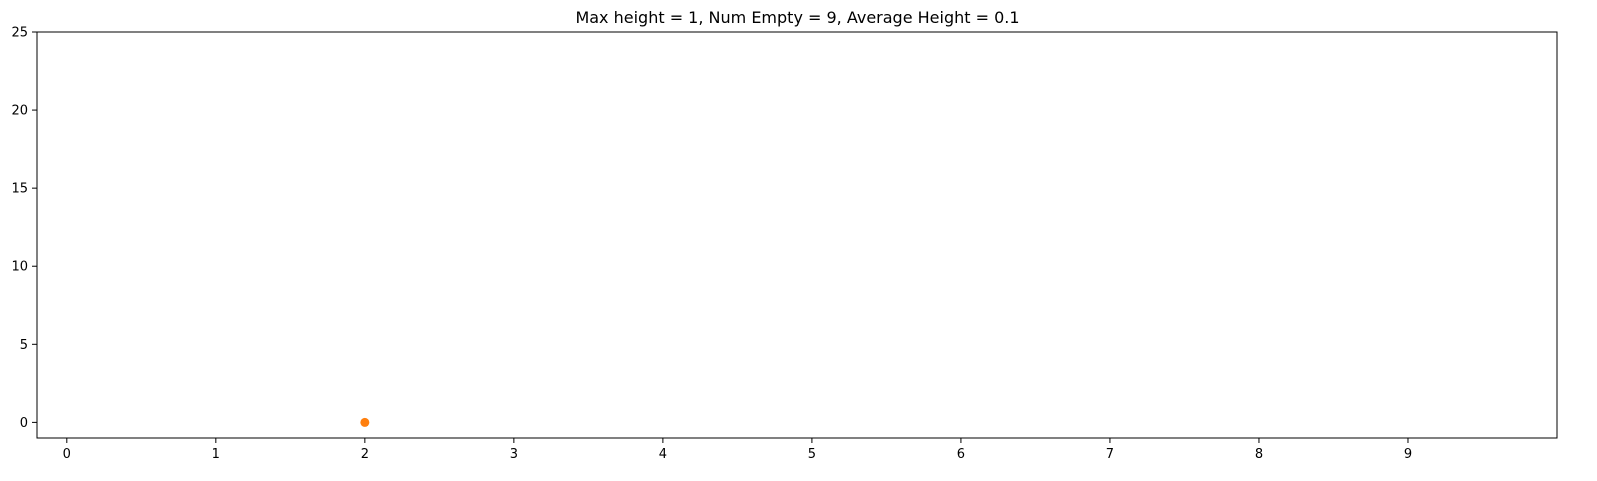 The image size is (1597, 481). I want to click on scatter-series, so click(365, 422).